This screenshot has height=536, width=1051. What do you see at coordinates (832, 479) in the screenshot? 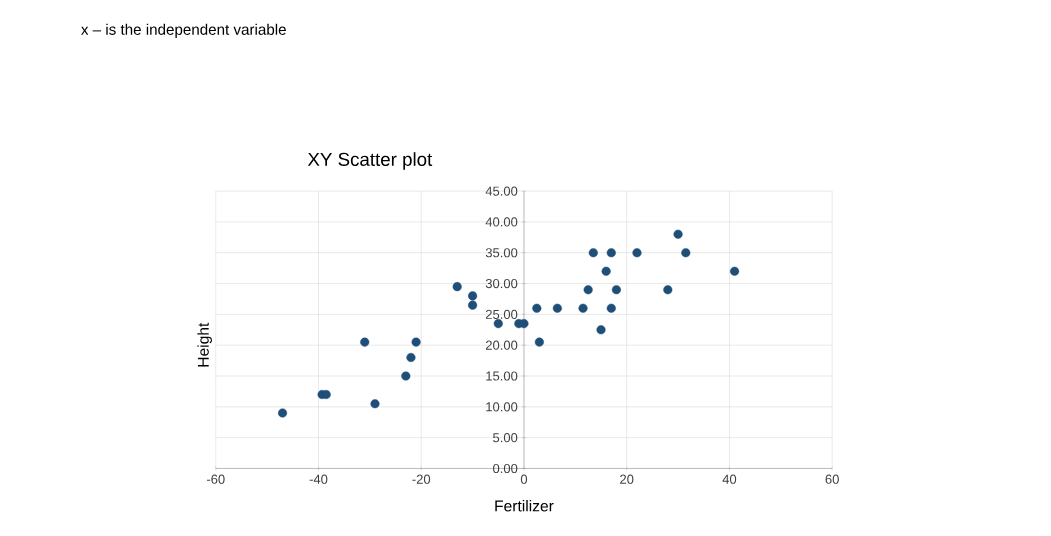
I see `x-tick-label: 60` at bounding box center [832, 479].